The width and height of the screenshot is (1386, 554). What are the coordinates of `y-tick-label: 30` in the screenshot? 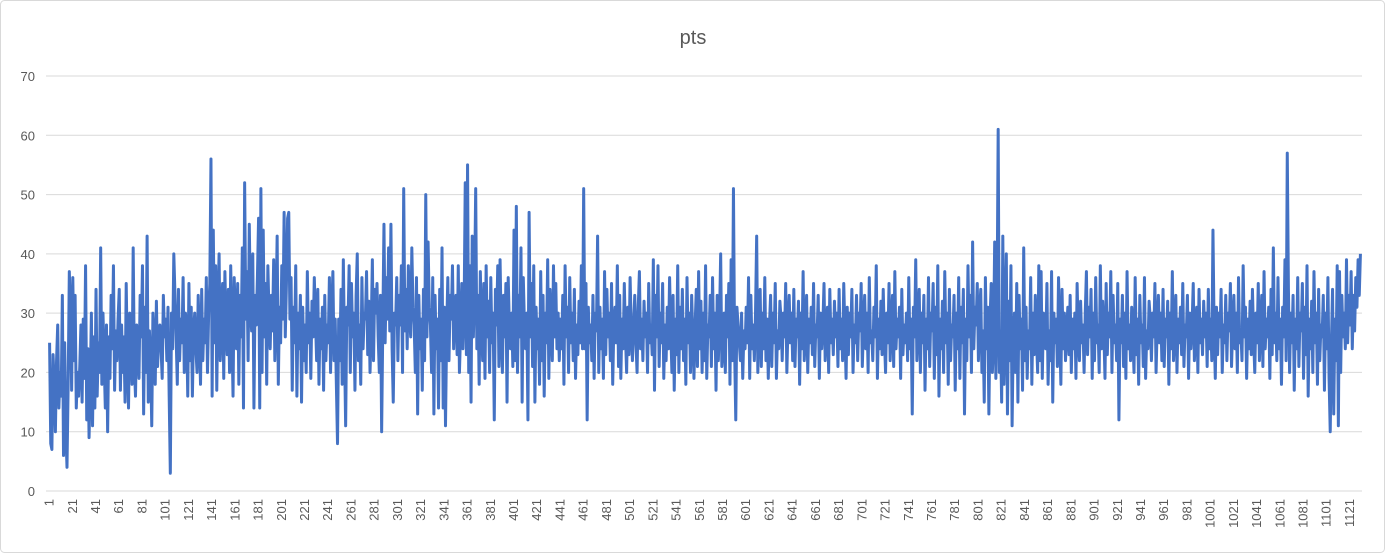 It's located at (28, 313).